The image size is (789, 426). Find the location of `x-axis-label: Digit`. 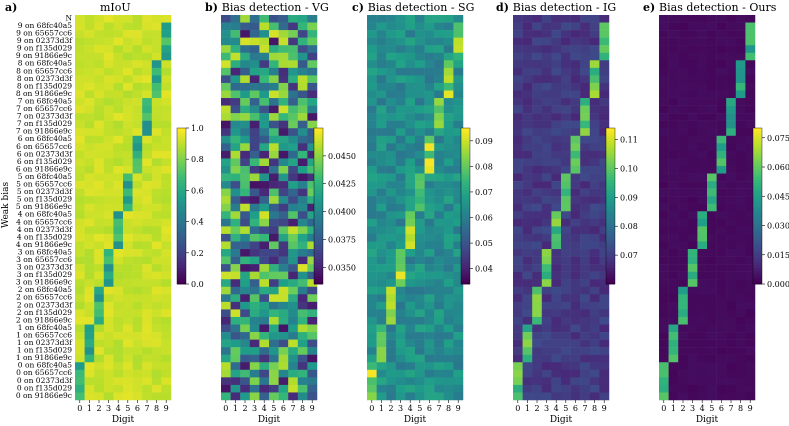

x-axis-label: Digit is located at coordinates (415, 420).